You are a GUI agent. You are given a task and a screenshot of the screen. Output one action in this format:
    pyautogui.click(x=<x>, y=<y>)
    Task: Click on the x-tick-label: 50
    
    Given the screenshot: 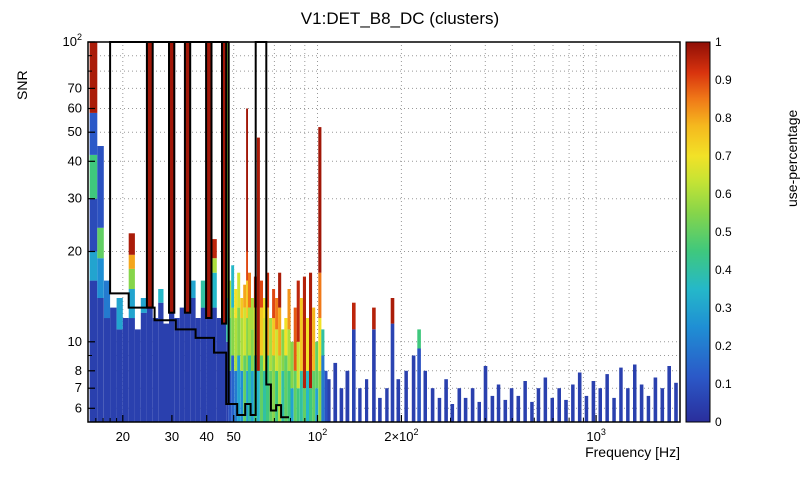 What is the action you would take?
    pyautogui.click(x=233, y=436)
    